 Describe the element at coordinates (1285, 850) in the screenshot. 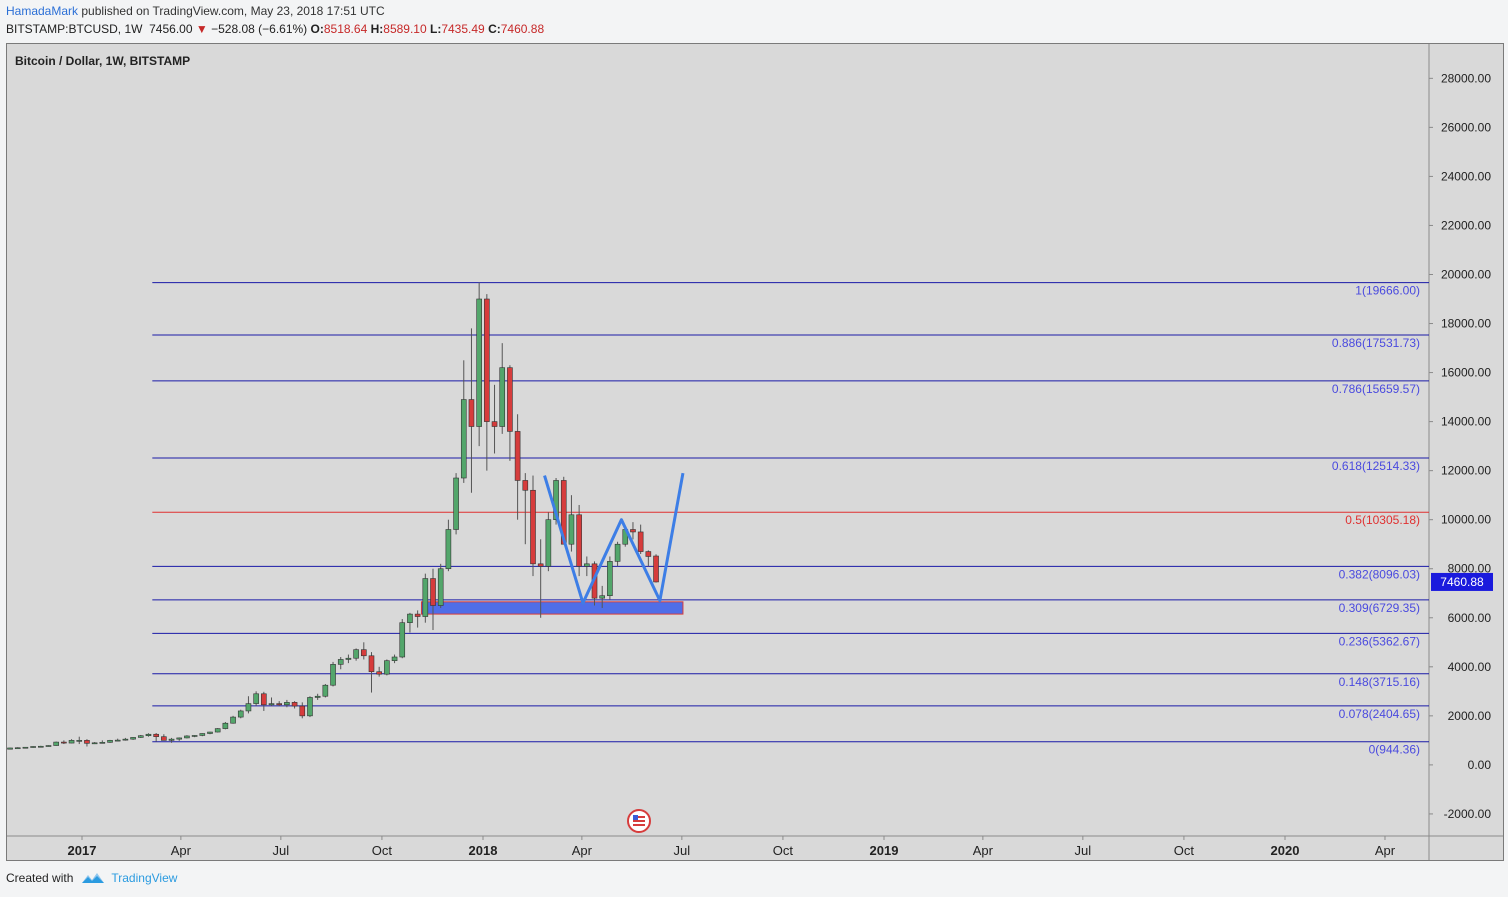

I see `time-tick-label: 2020` at that location.